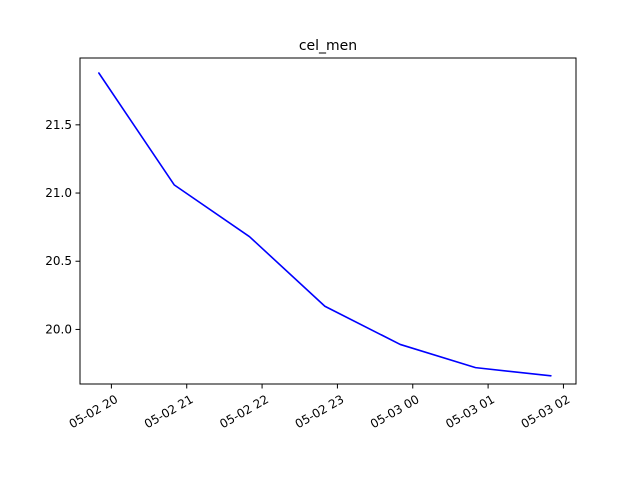  Describe the element at coordinates (328, 46) in the screenshot. I see `chart-title: cel_men` at that location.